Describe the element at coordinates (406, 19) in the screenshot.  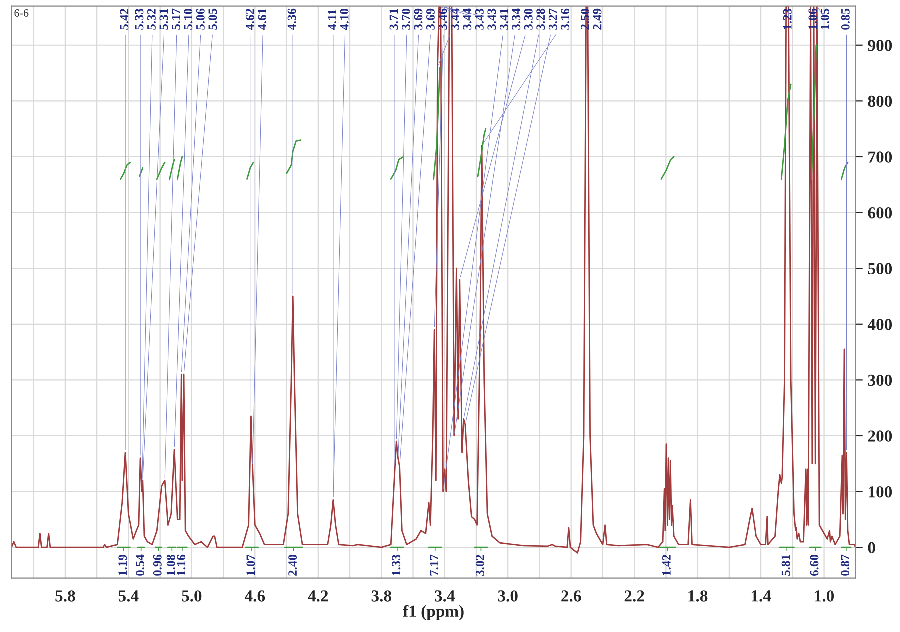
I see `annotation: 3.70` at that location.